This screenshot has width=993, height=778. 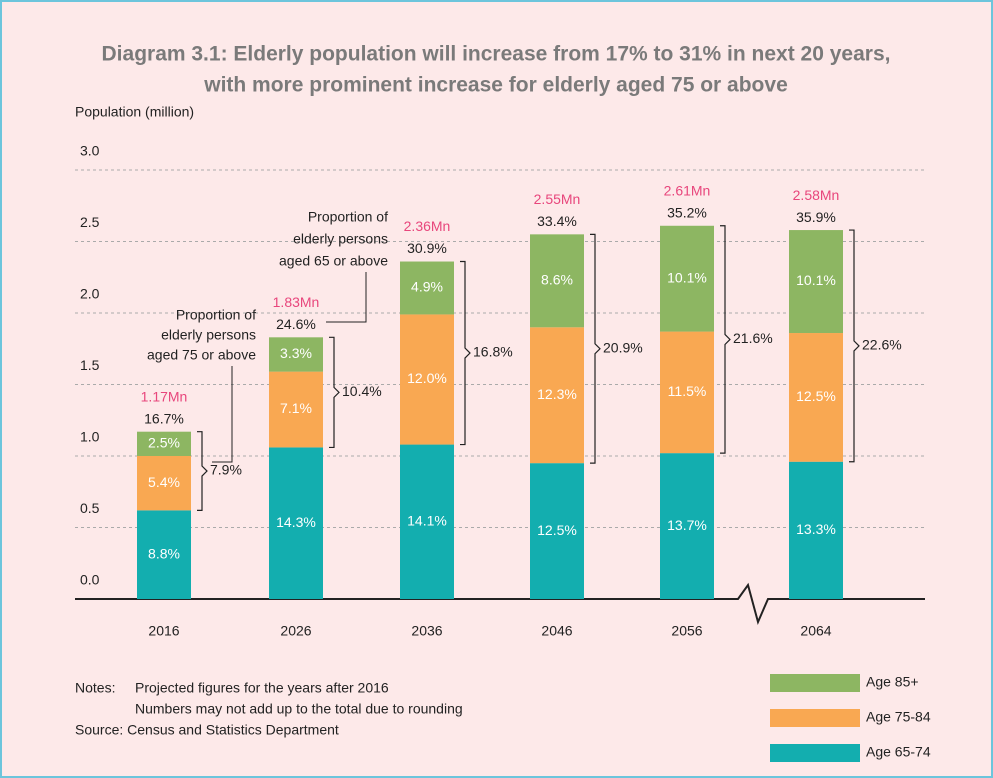 I want to click on total-label: 1.83Mn, so click(x=296, y=302).